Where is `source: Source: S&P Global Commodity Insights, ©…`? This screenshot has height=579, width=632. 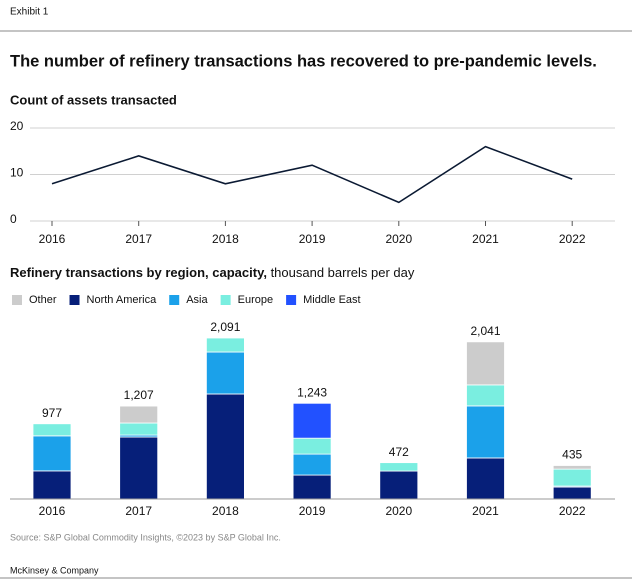 source: Source: S&P Global Commodity Insights, ©… is located at coordinates (145, 537).